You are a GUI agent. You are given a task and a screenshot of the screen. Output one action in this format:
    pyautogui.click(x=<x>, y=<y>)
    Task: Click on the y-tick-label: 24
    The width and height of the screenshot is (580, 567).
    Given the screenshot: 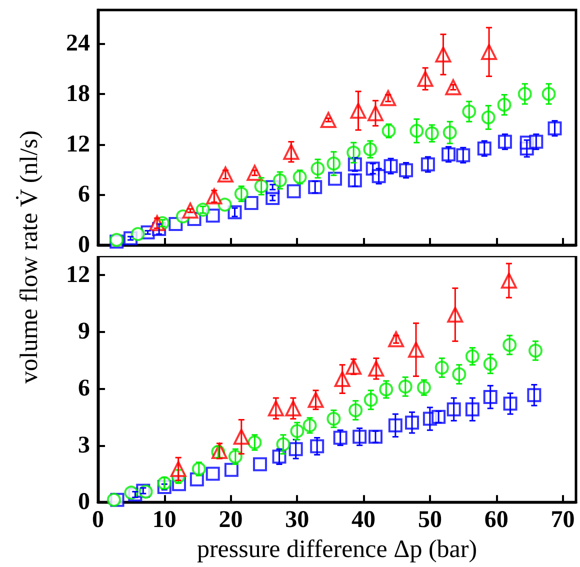 What is the action you would take?
    pyautogui.click(x=78, y=43)
    